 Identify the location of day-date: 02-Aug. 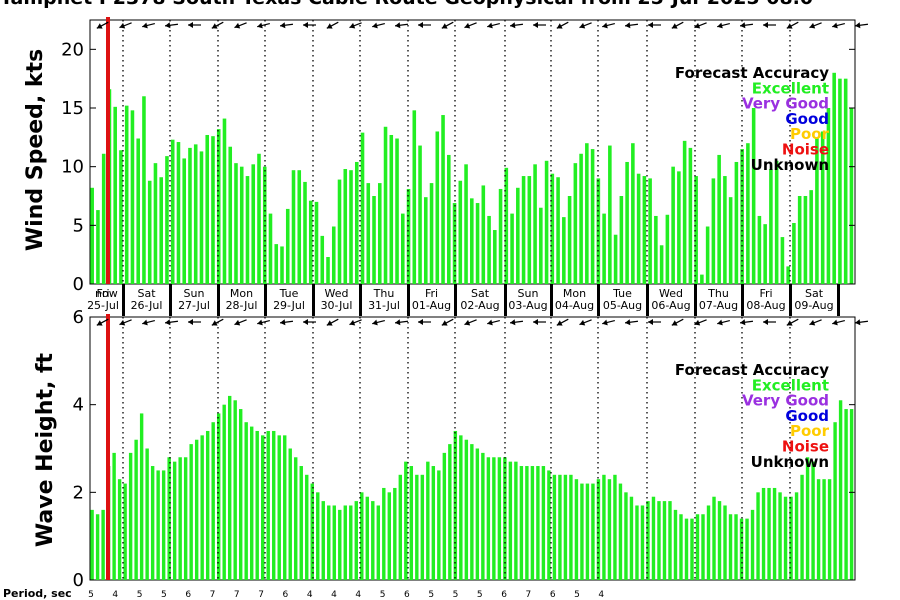
(479, 305).